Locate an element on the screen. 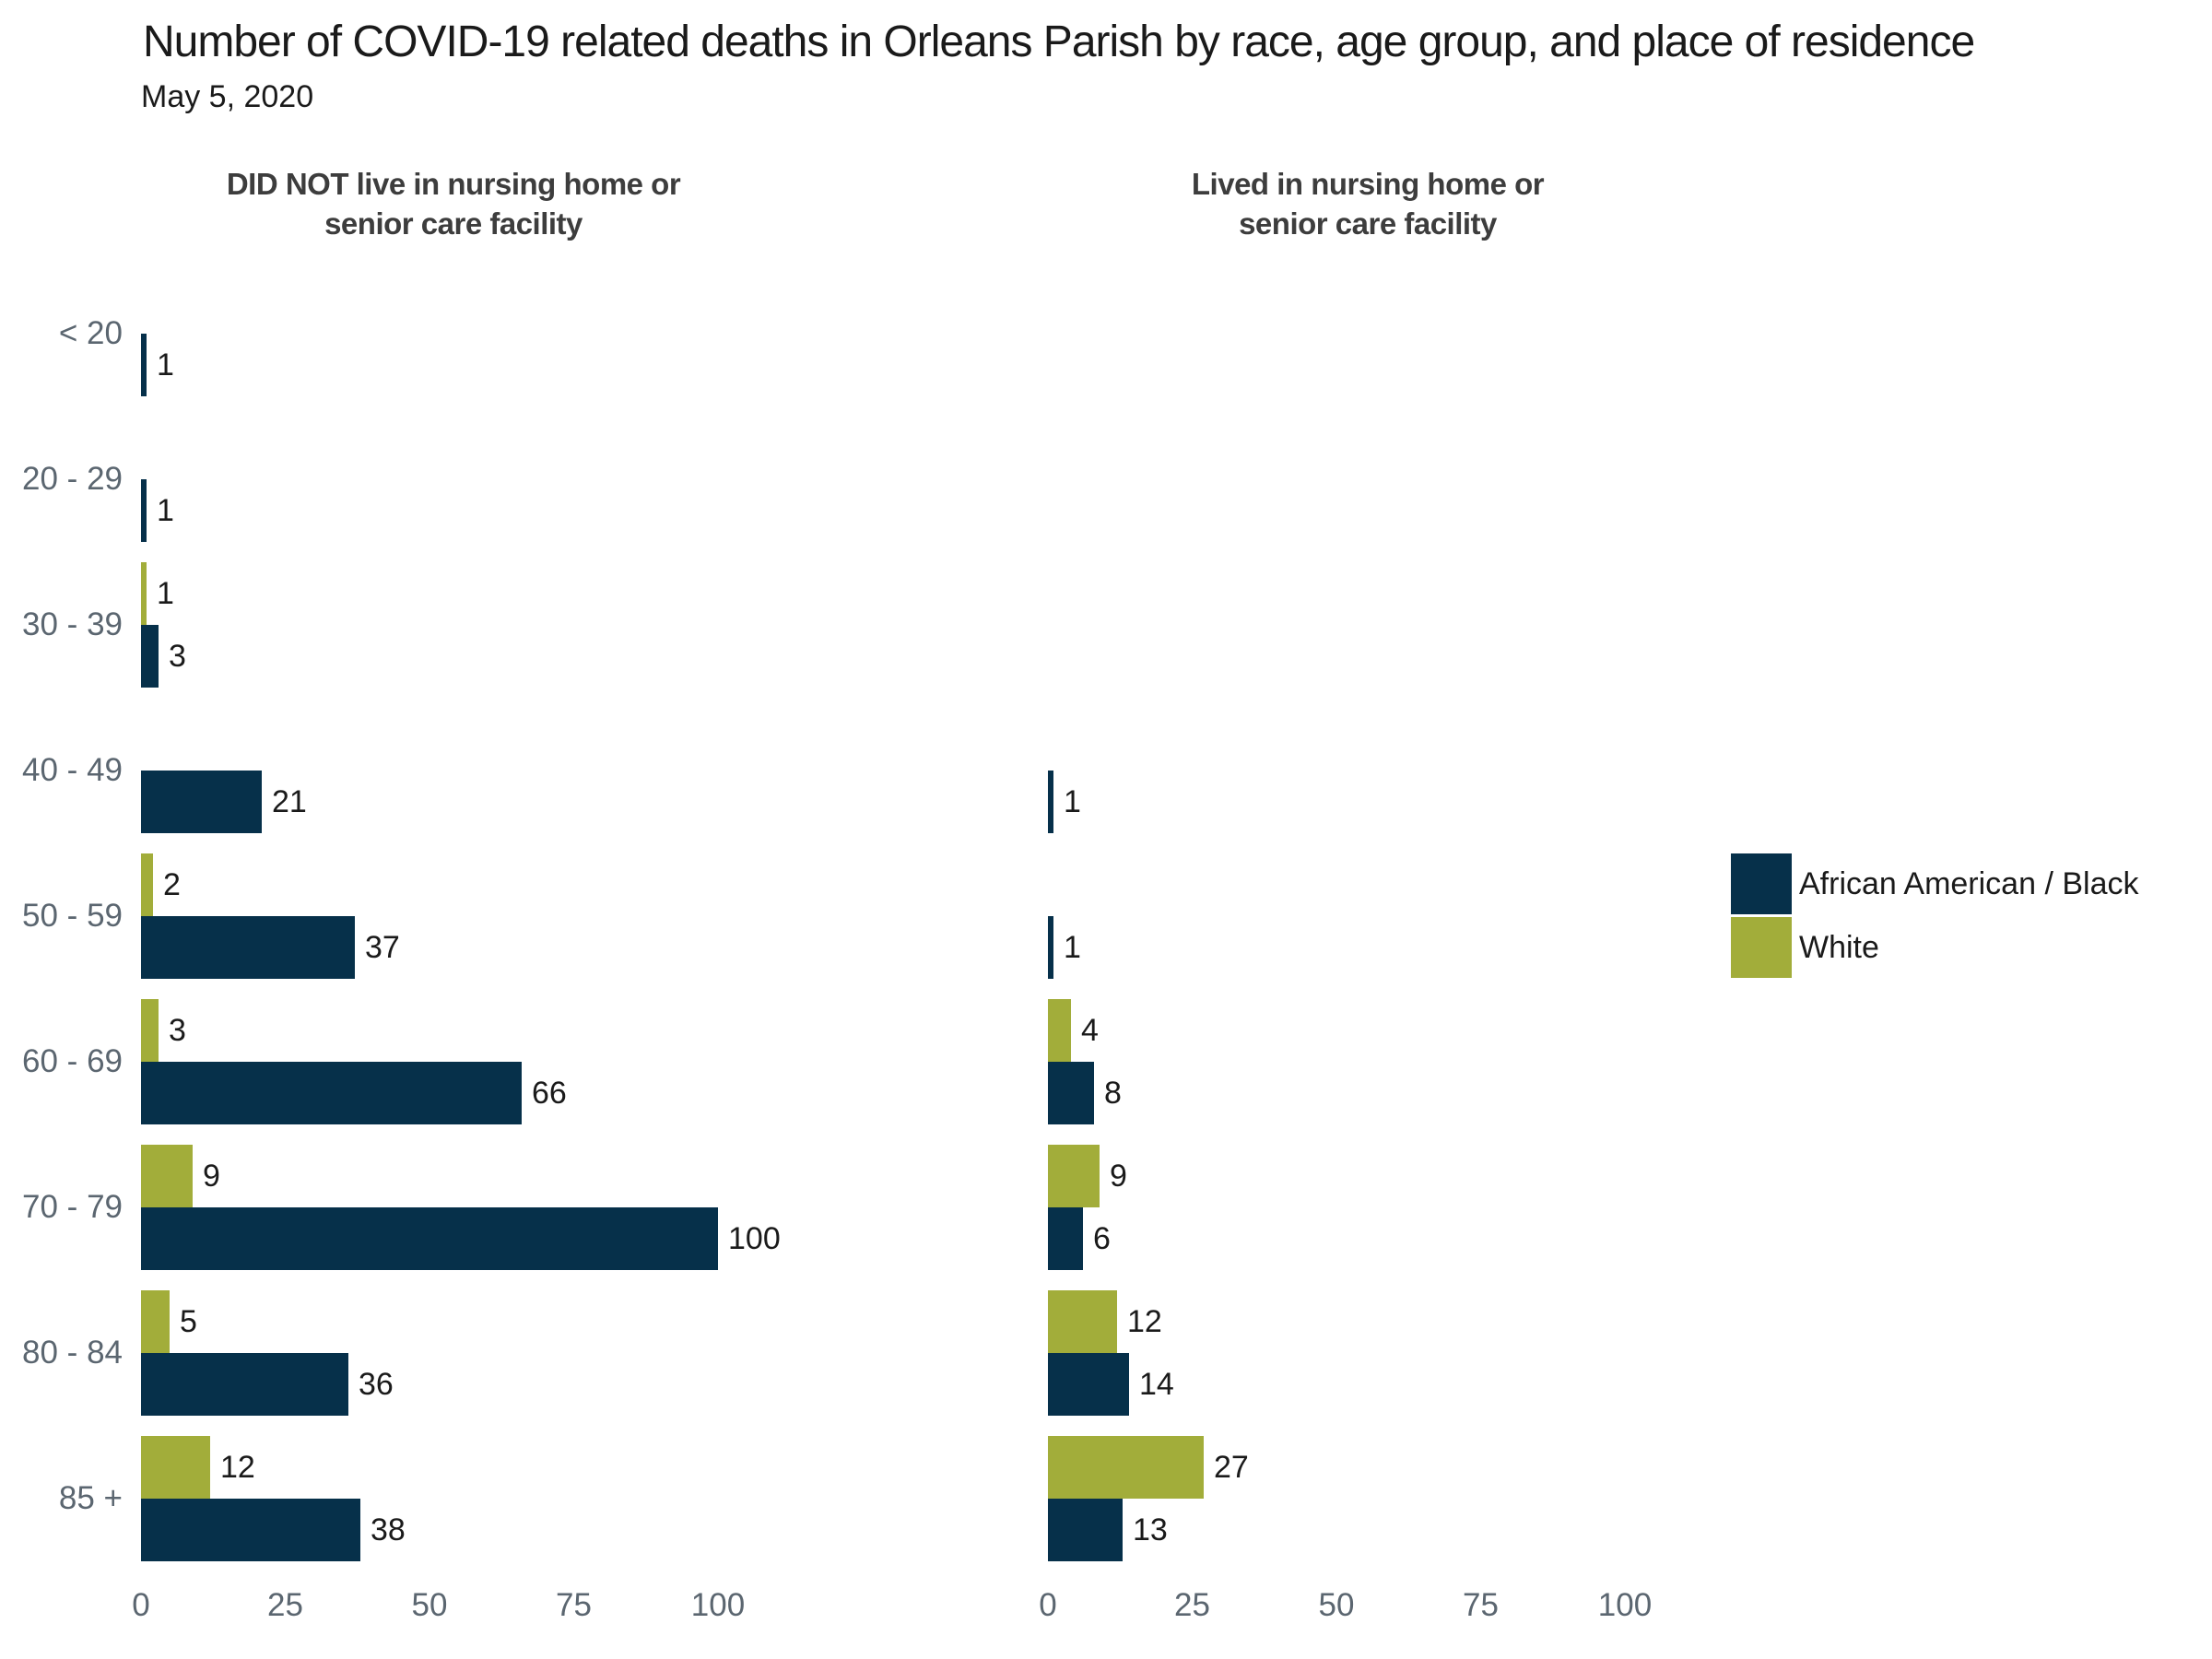 The height and width of the screenshot is (1659, 2212). legend-swatch-white is located at coordinates (1761, 947).